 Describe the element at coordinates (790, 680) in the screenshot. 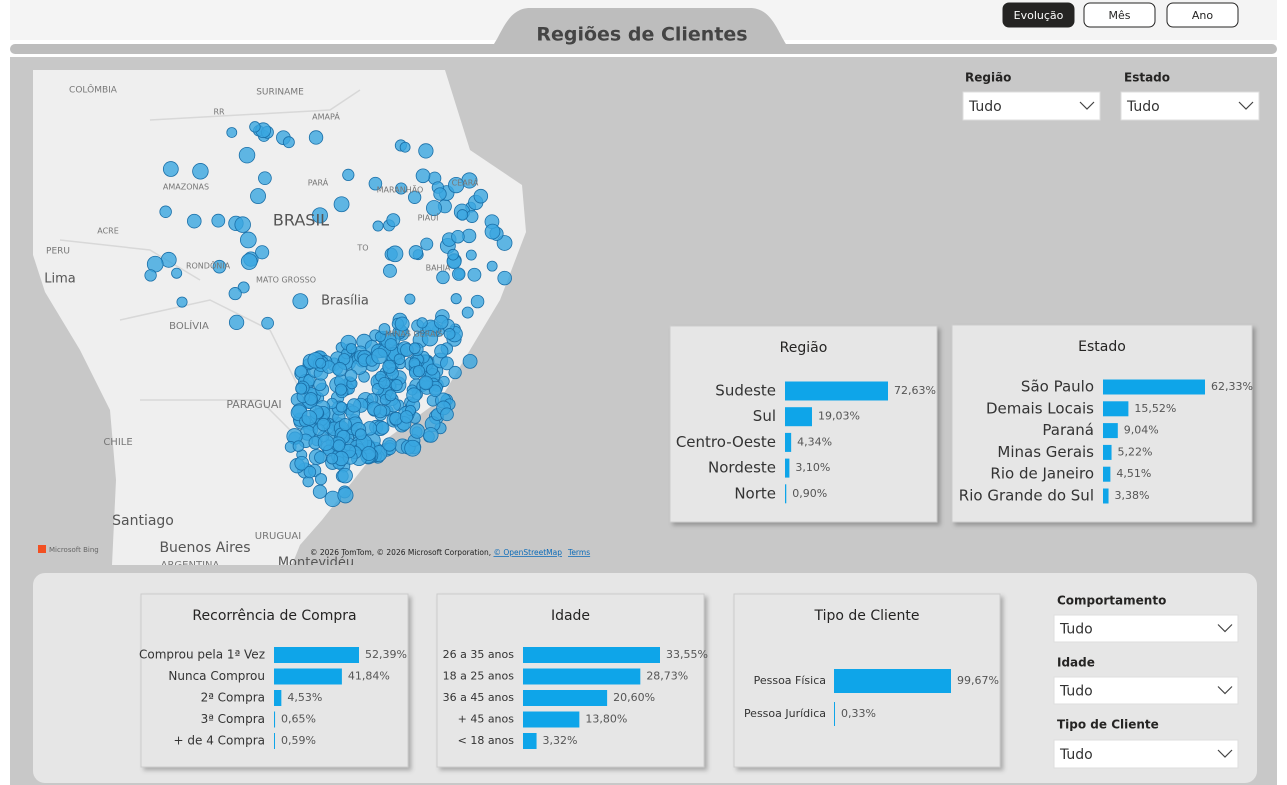

I see `category-label: Pessoa Física` at that location.